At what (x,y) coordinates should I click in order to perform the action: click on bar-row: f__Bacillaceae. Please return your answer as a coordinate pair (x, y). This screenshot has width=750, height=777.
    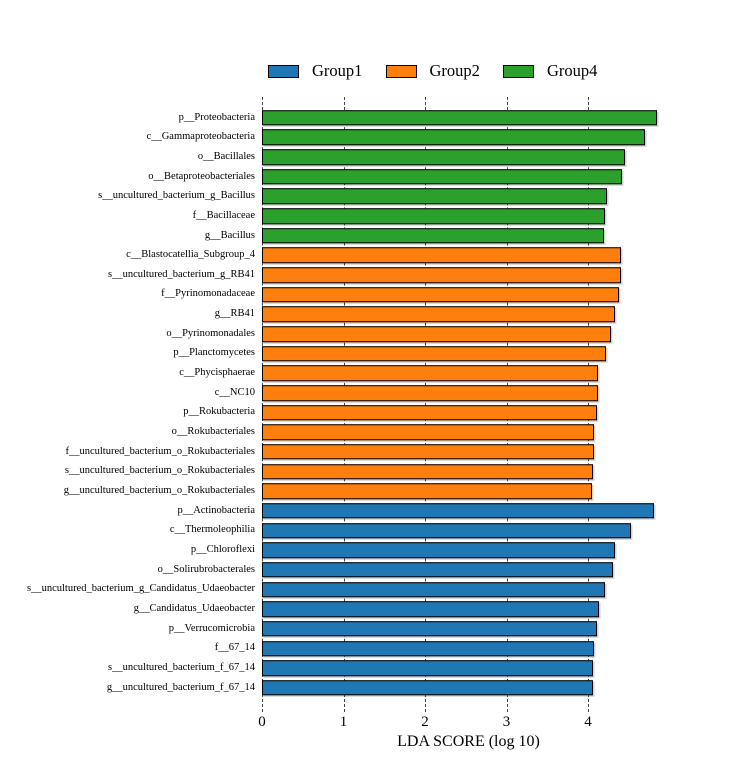
    Looking at the image, I should click on (375, 216).